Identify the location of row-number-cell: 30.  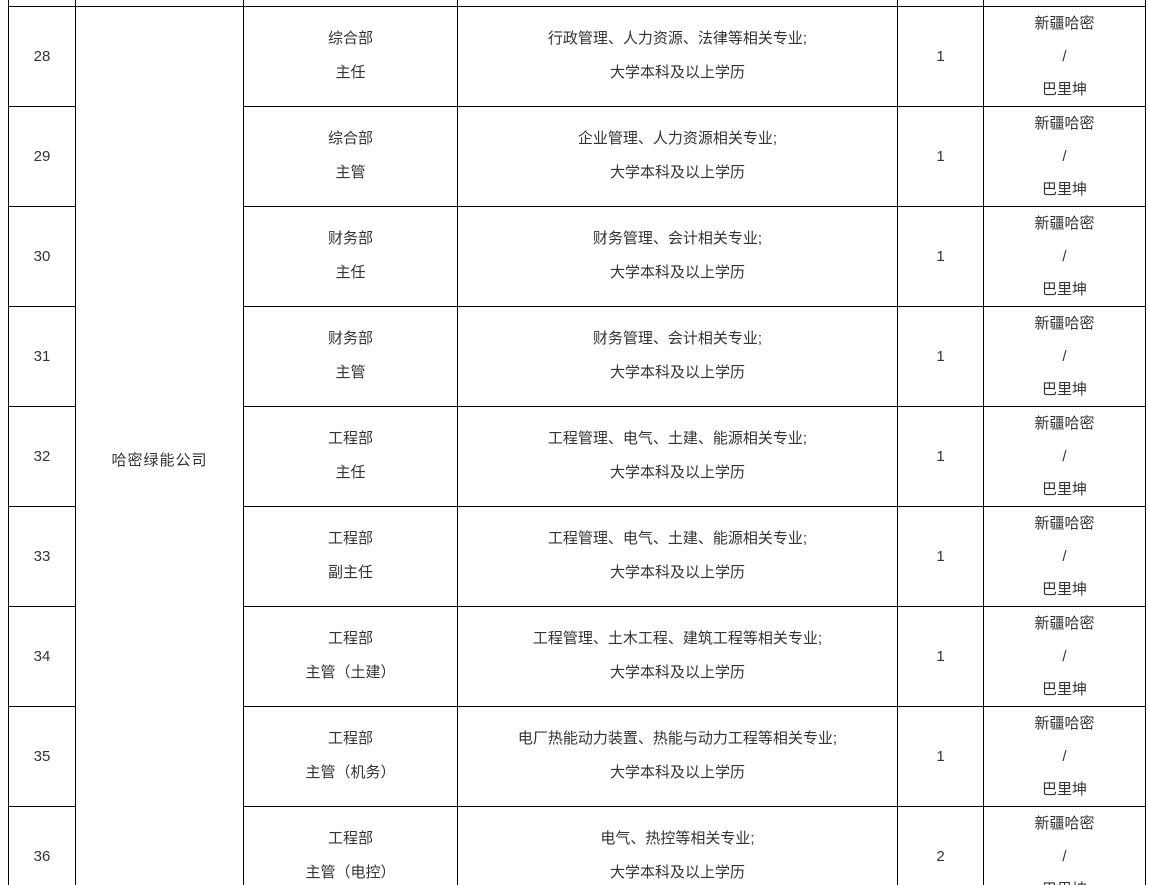
(42, 256).